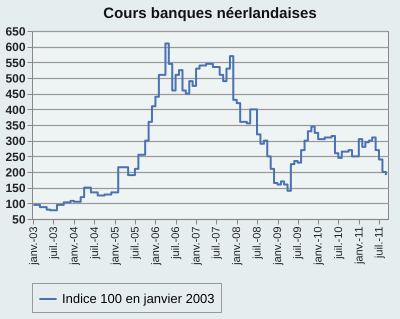  I want to click on y-tick-label: 300, so click(15, 141).